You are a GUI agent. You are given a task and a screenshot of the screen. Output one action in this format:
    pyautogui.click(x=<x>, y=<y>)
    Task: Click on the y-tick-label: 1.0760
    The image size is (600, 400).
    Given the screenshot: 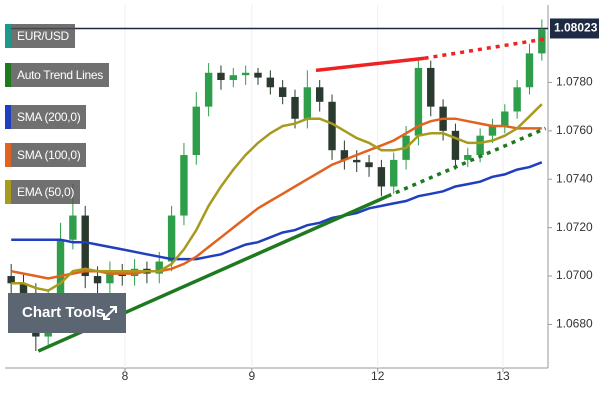 What is the action you would take?
    pyautogui.click(x=574, y=130)
    